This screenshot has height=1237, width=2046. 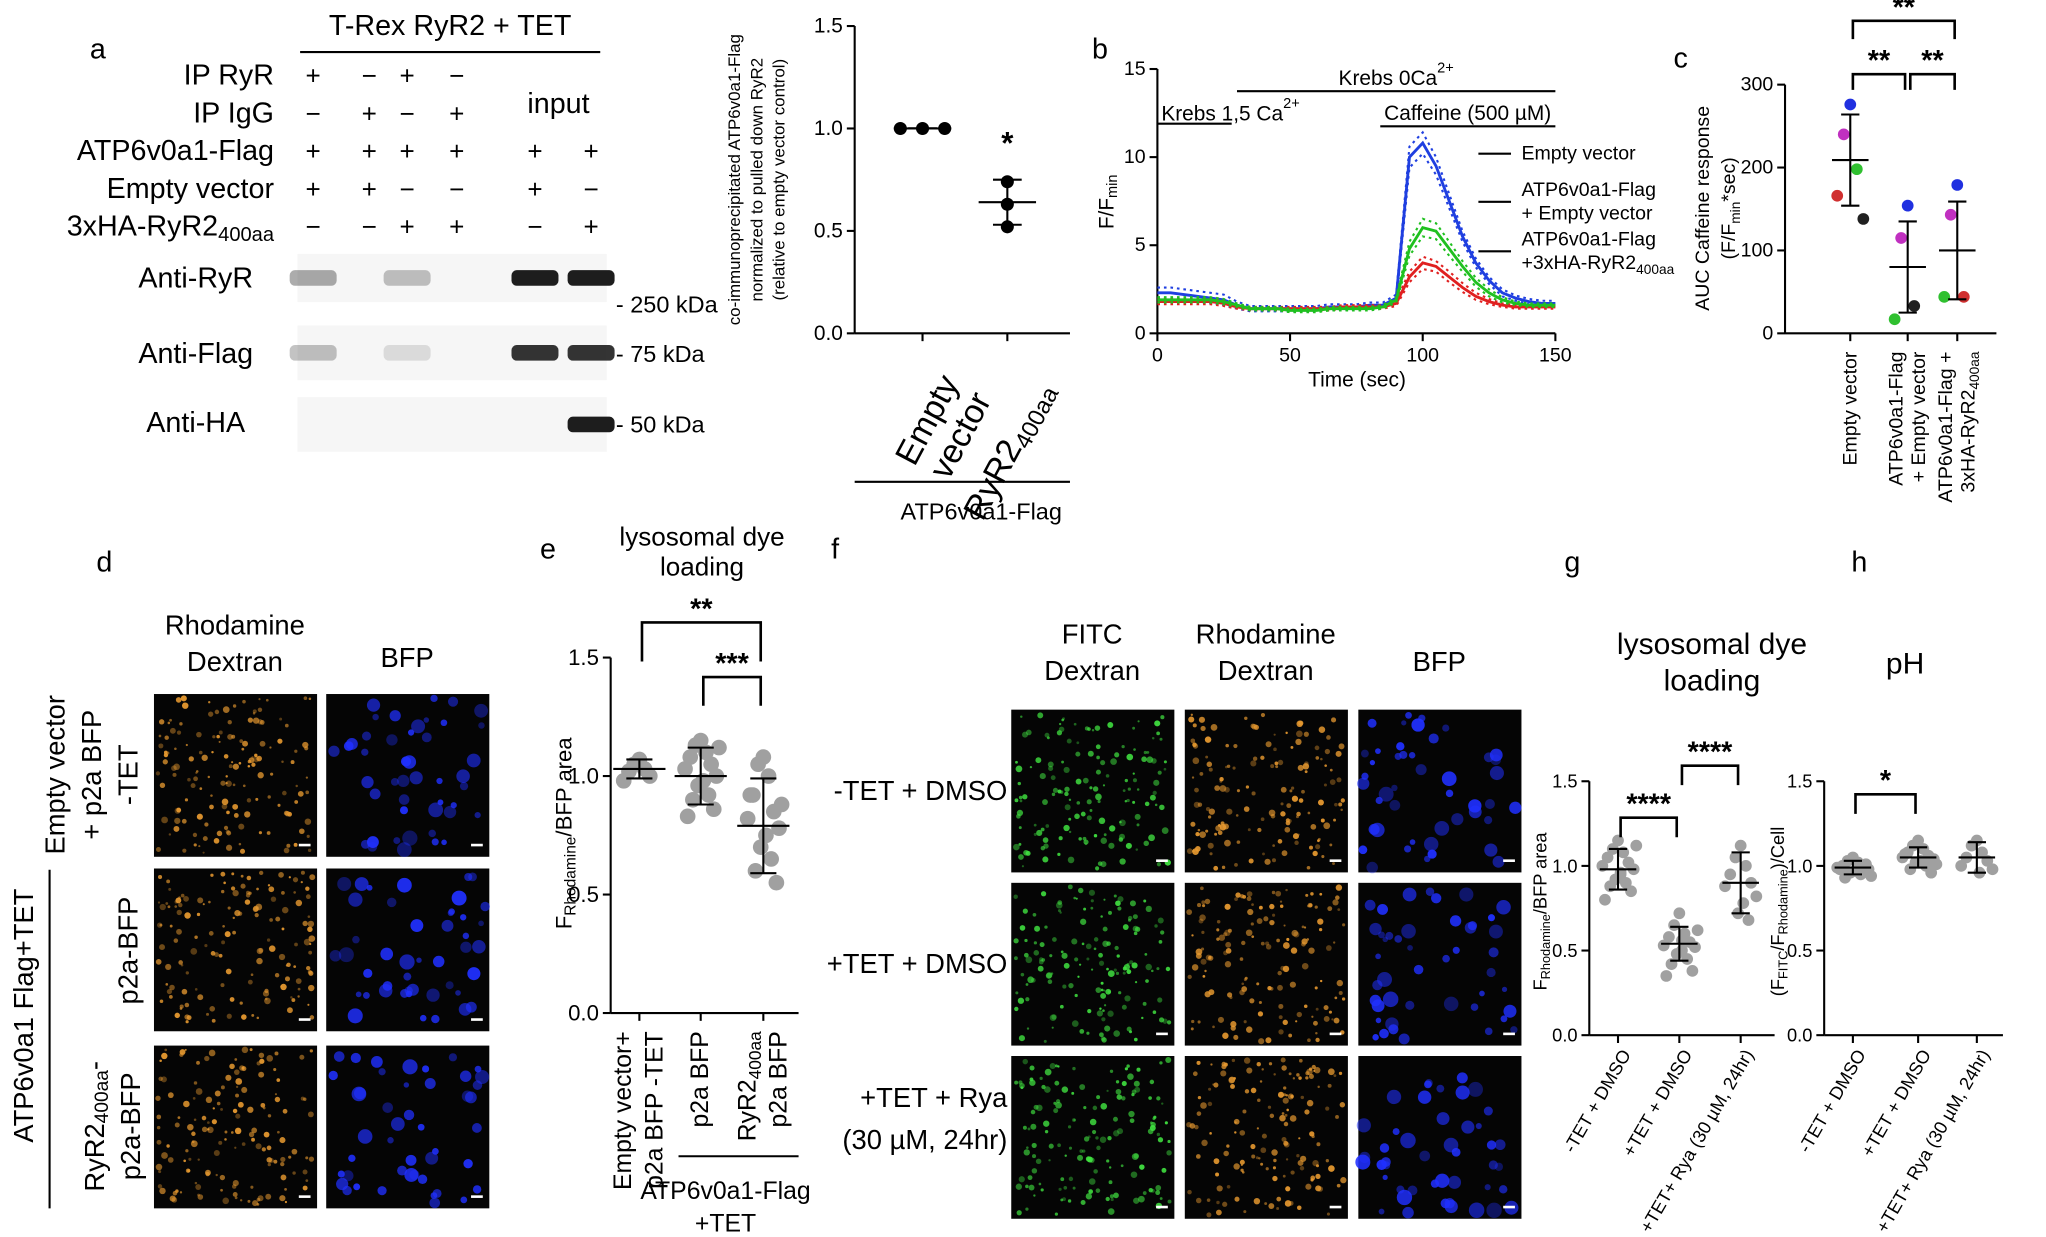 I want to click on blot-band, so click(x=313, y=278).